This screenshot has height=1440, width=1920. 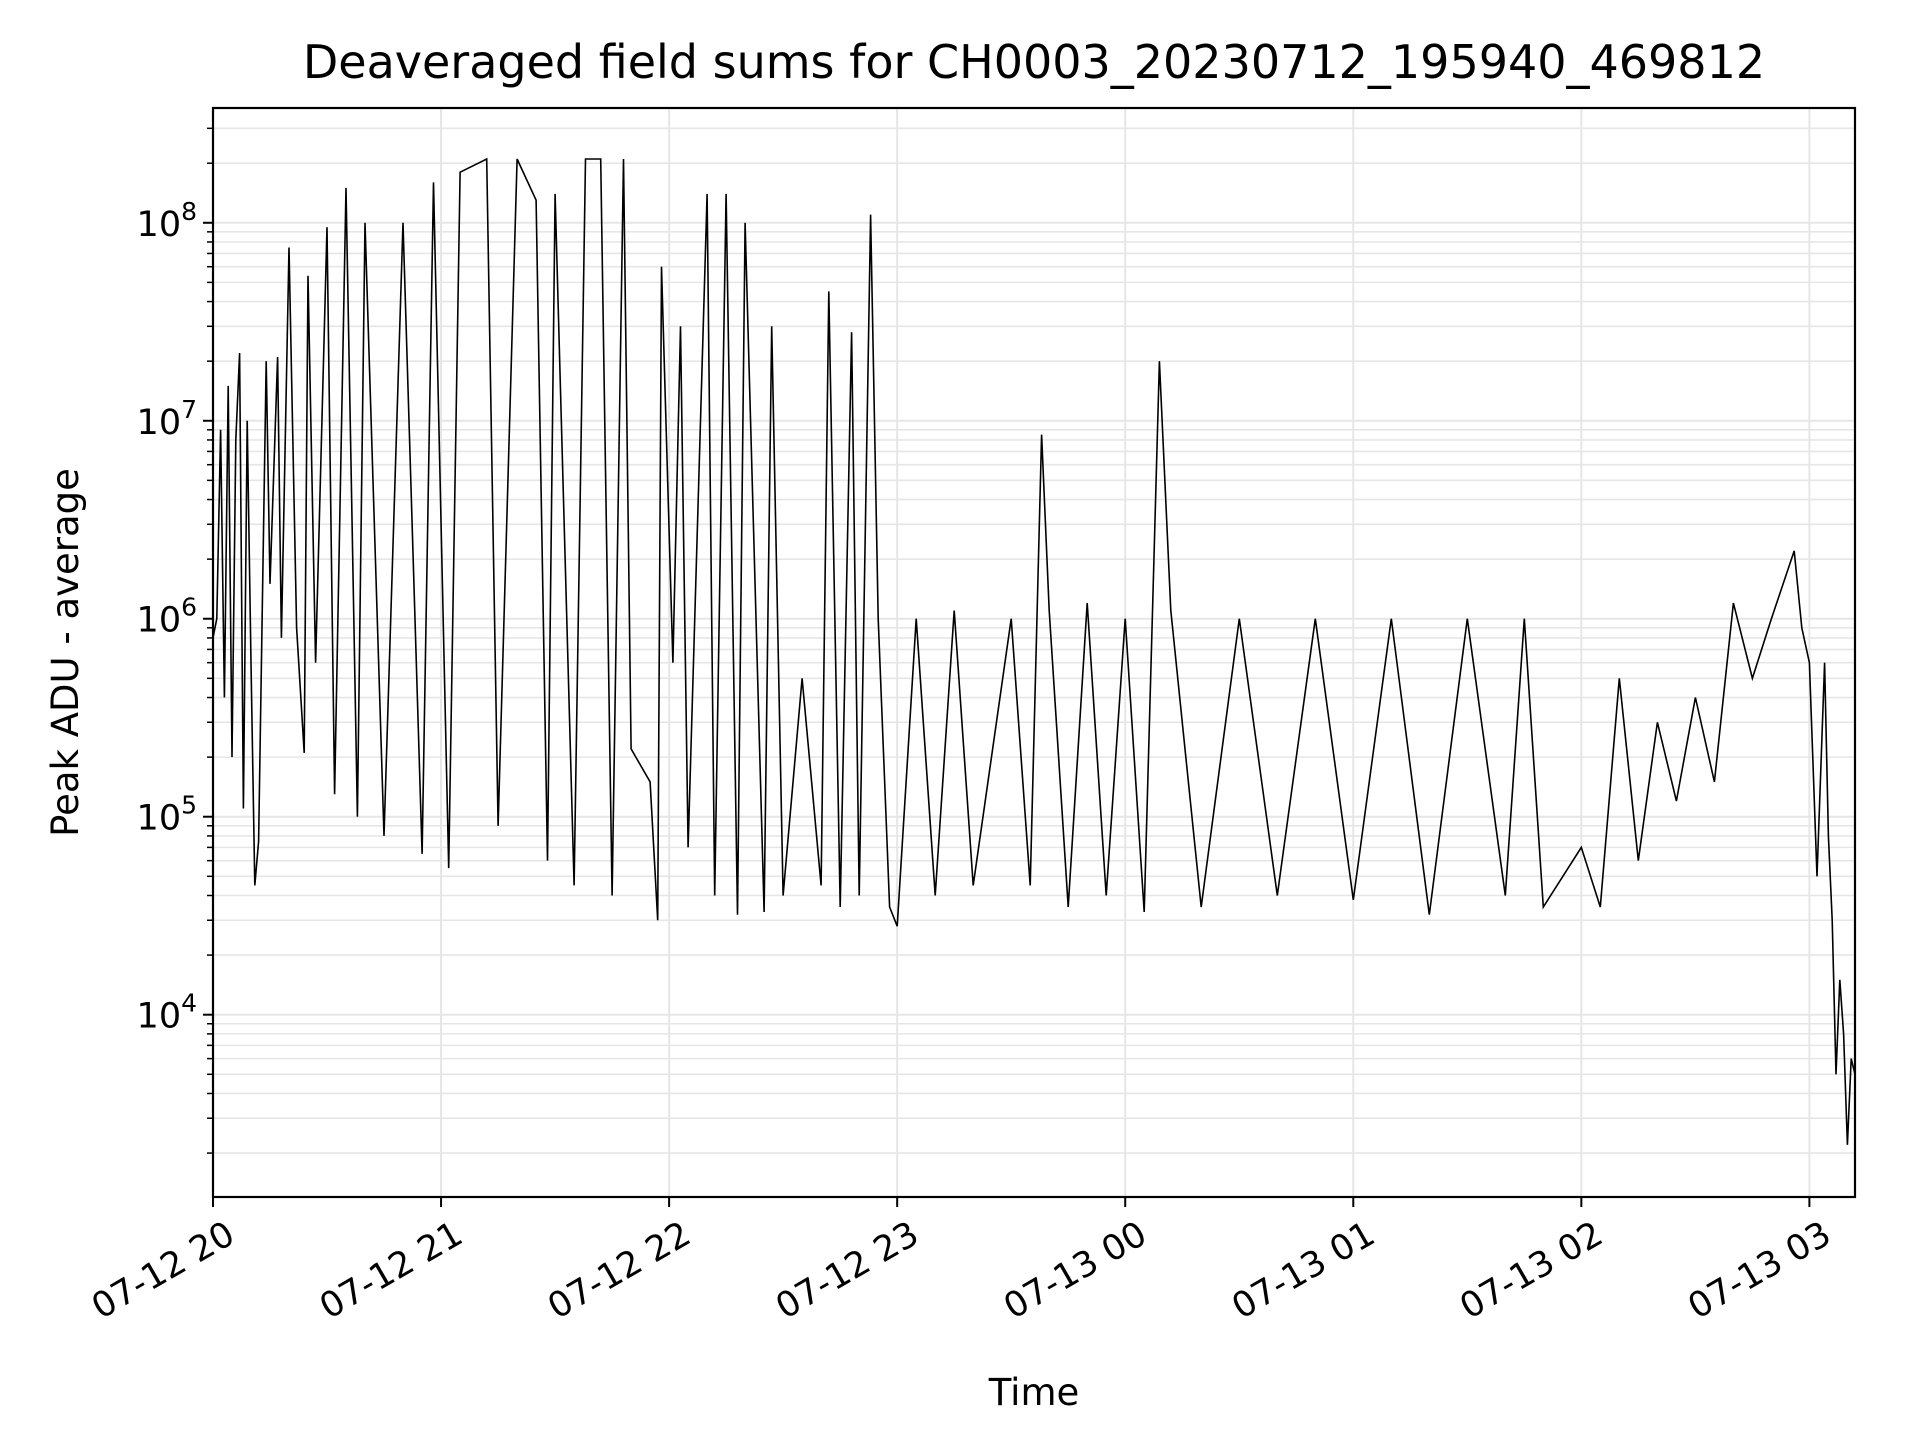 I want to click on y-tick-label: 10⁴, so click(x=167, y=1013).